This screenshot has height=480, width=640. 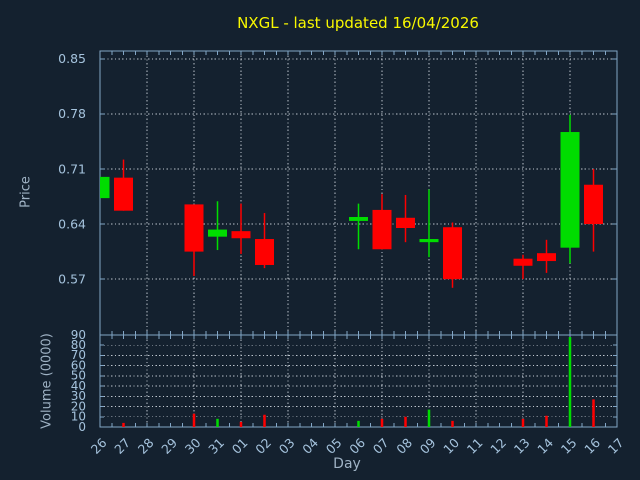 I want to click on x-tick-label: 06, so click(x=357, y=446).